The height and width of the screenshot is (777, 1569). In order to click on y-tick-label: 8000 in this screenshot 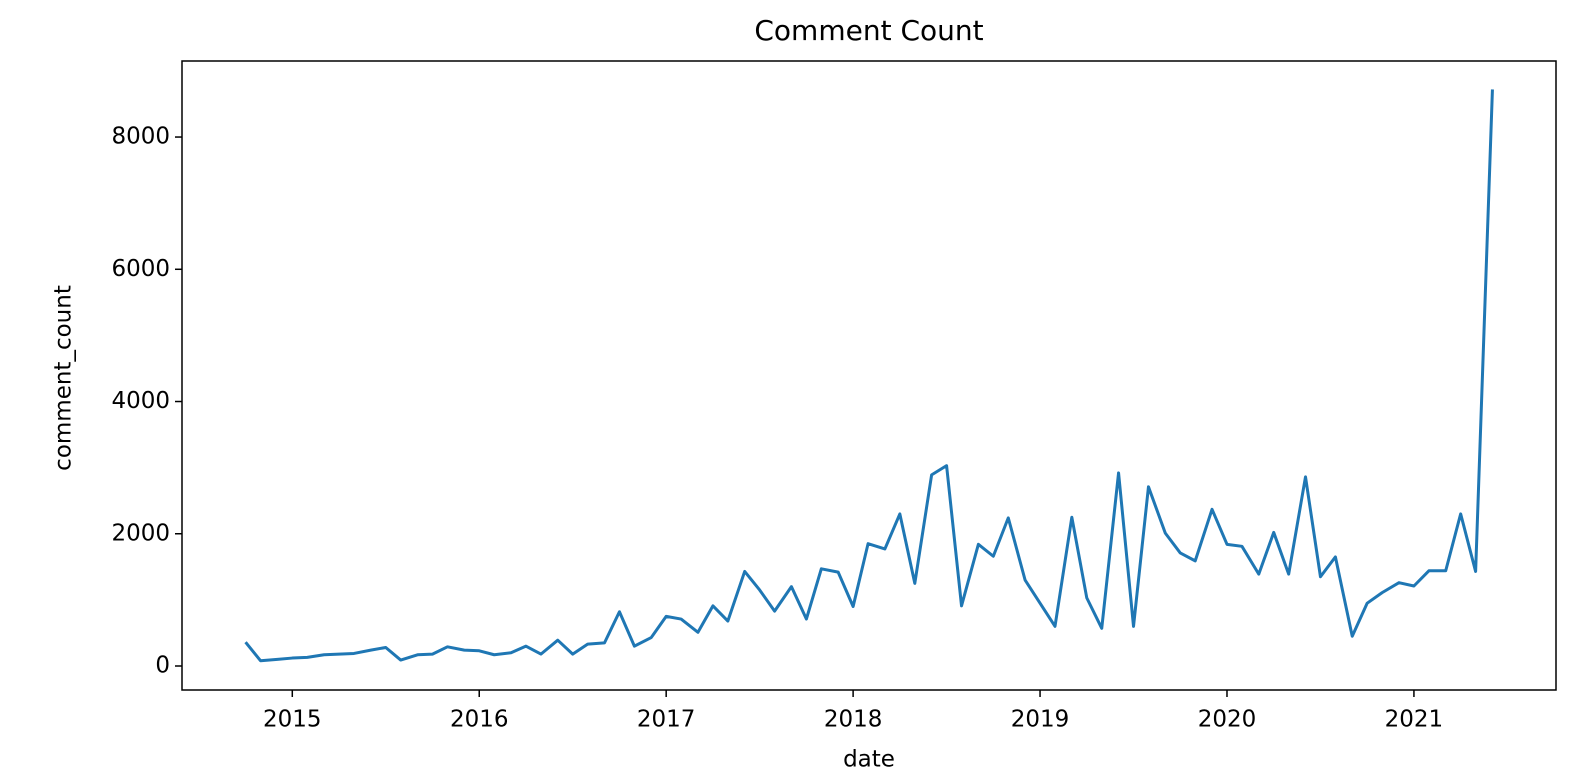, I will do `click(140, 137)`.